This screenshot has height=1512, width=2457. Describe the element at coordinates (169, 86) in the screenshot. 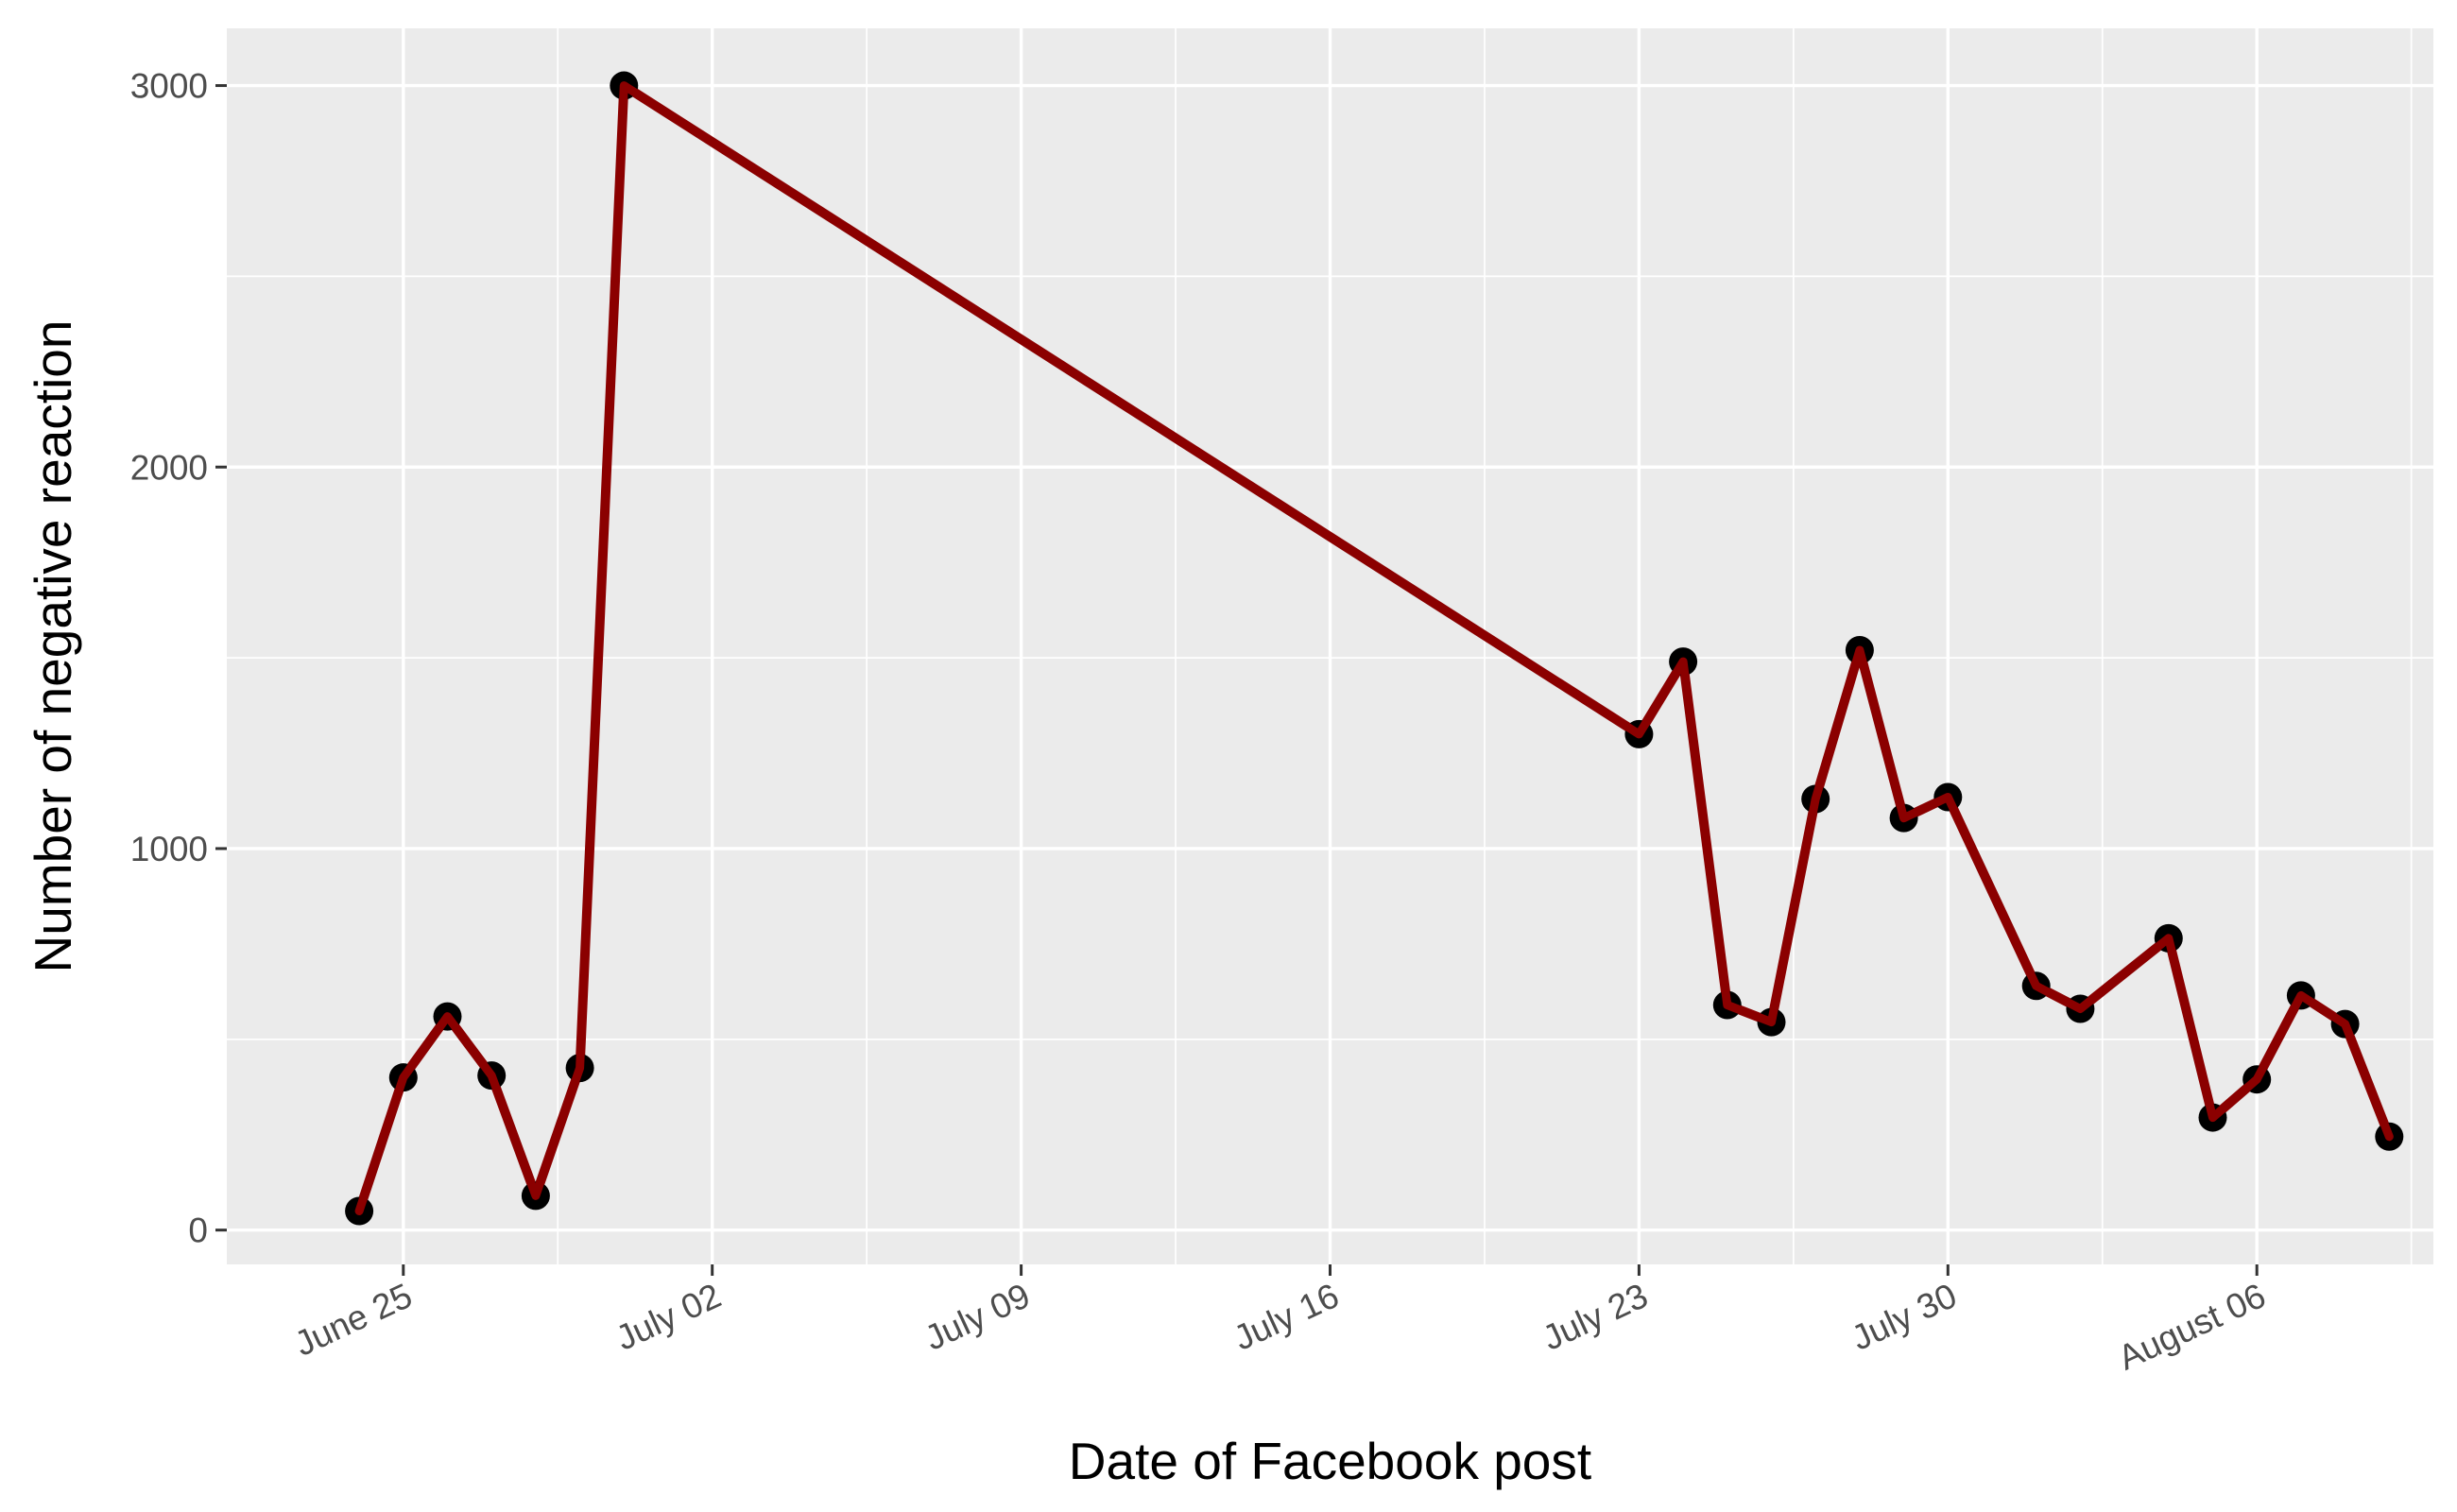

I see `y-tick-label: 3000` at that location.